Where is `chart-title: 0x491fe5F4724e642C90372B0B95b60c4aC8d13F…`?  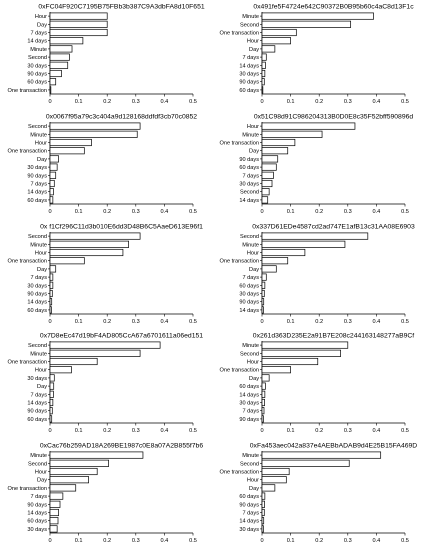
chart-title: 0x491fe5F4724e642C90372B0B95b60c4aC8d13F… is located at coordinates (333, 7).